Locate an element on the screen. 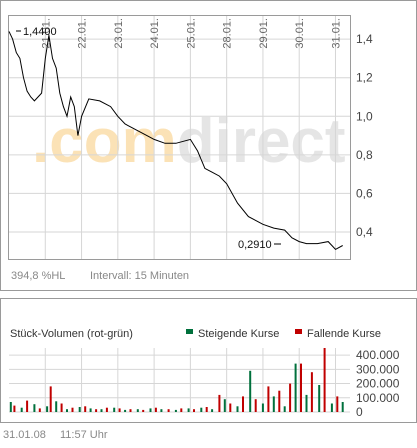 This screenshot has width=417, height=448. legend-falling-label: Fallende Kurse is located at coordinates (344, 334).